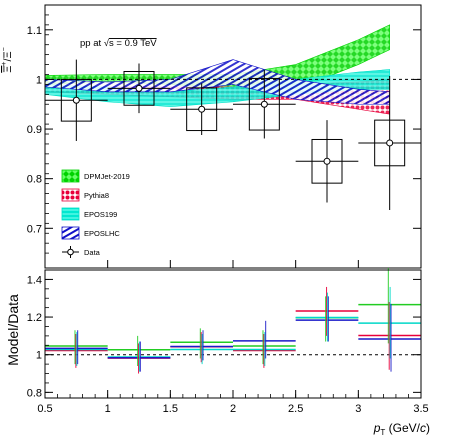 This screenshot has height=448, width=467. What do you see at coordinates (233, 331) in the screenshot?
I see `model-ratio-lines` at bounding box center [233, 331].